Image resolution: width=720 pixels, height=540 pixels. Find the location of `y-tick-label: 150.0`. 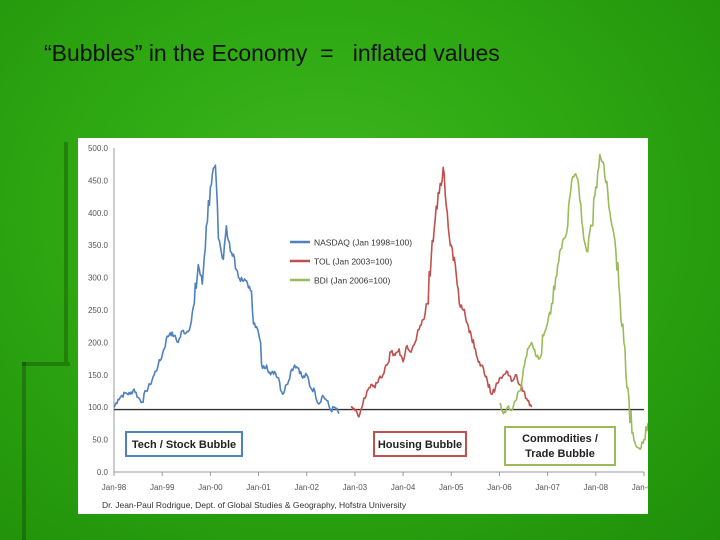

y-tick-label: 150.0 is located at coordinates (98, 375).